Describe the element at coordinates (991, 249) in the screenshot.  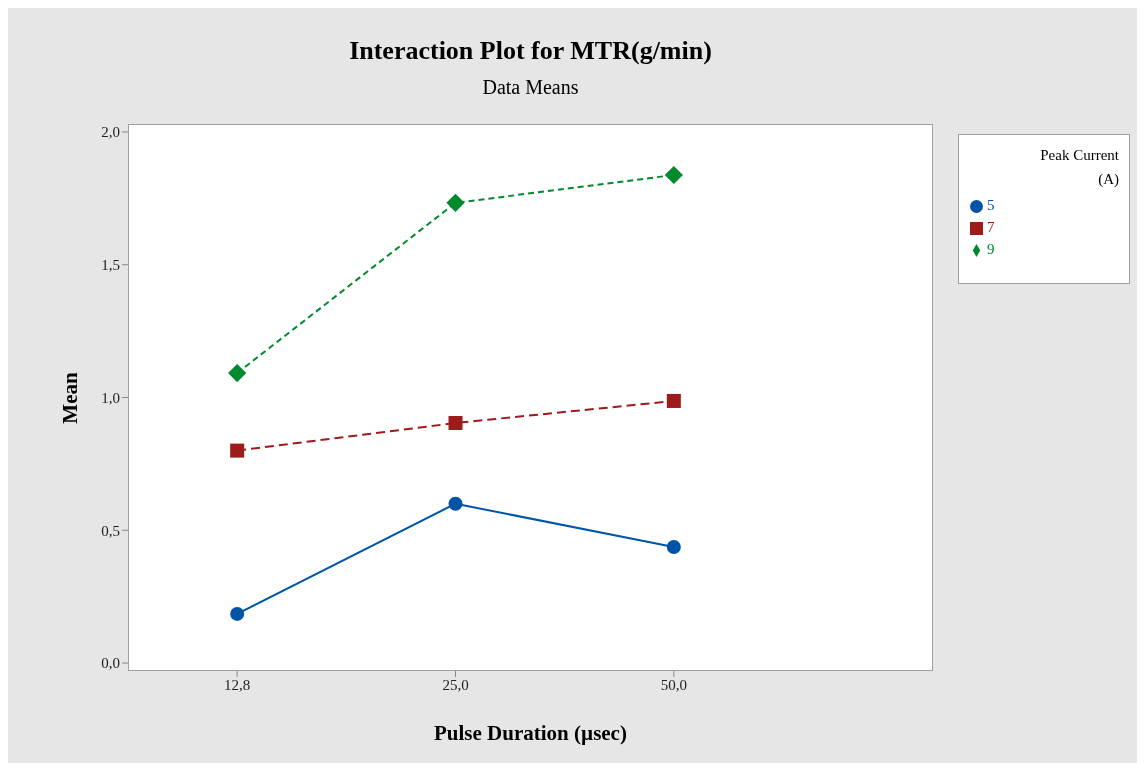
I see `legend-label: 9` at that location.